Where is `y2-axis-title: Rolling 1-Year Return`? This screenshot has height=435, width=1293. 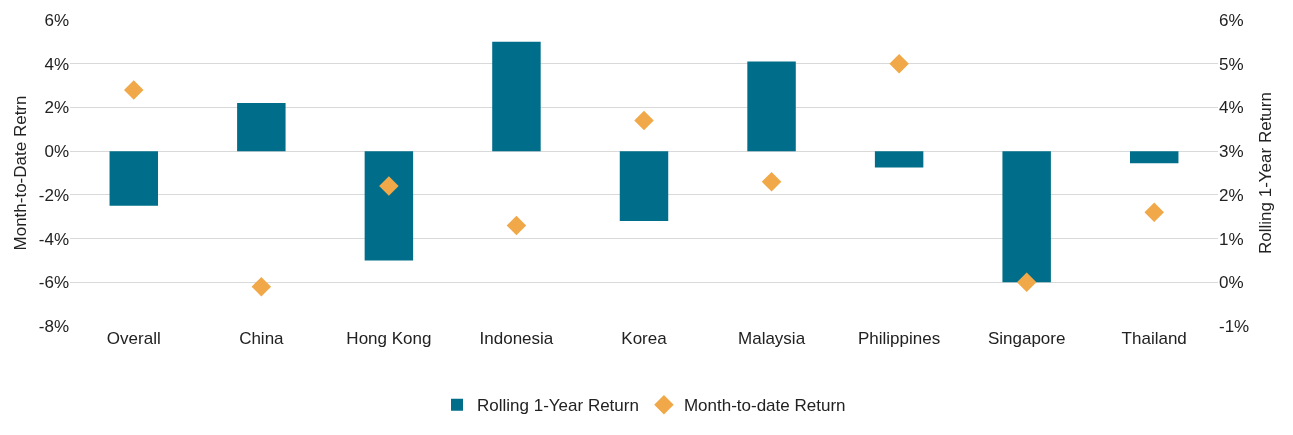
y2-axis-title: Rolling 1-Year Return is located at coordinates (1265, 173).